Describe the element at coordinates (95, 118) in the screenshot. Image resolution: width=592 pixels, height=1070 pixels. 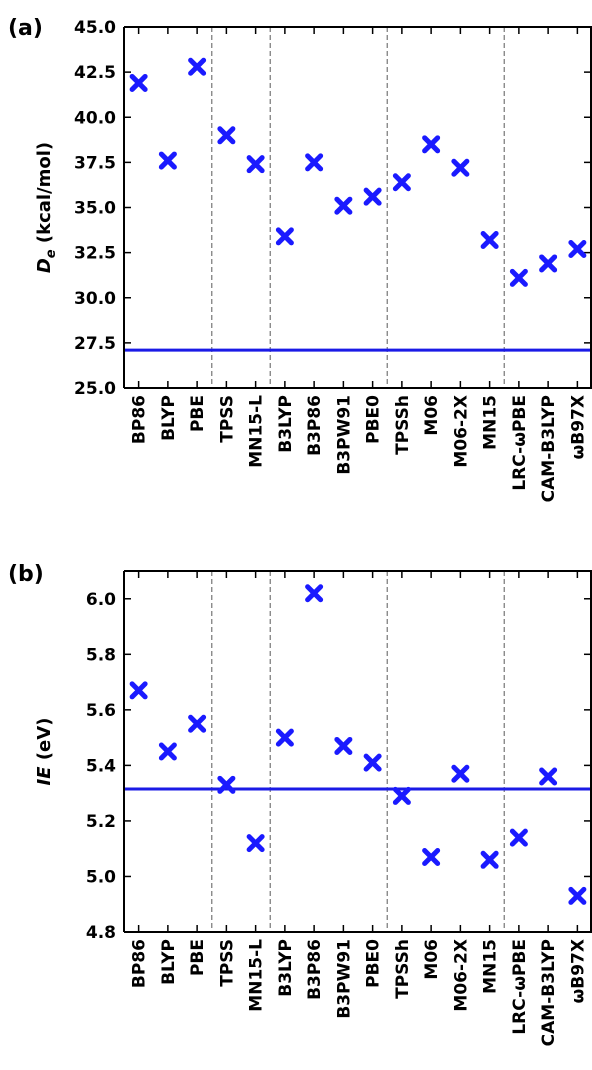
I see `y-tick-label: 40.0` at that location.